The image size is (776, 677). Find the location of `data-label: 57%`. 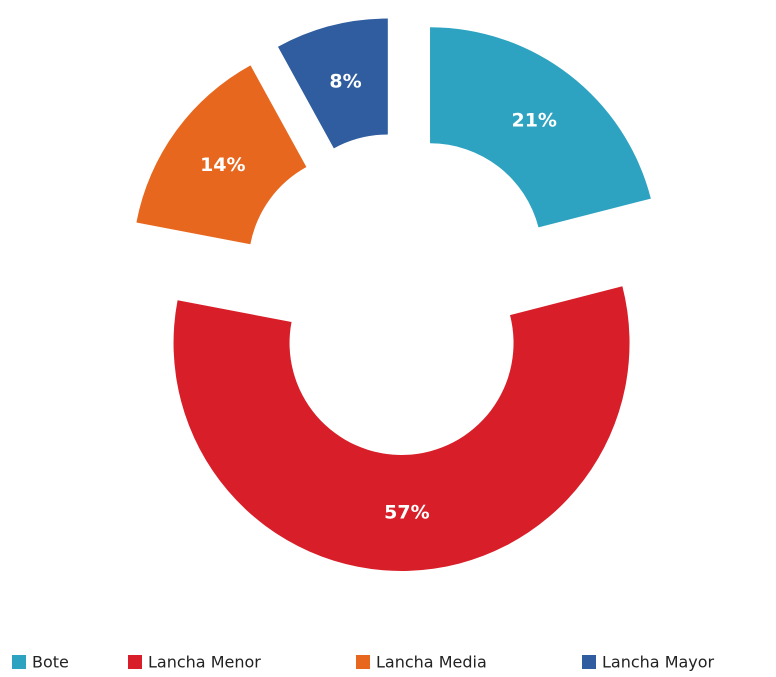

data-label: 57% is located at coordinates (406, 512).